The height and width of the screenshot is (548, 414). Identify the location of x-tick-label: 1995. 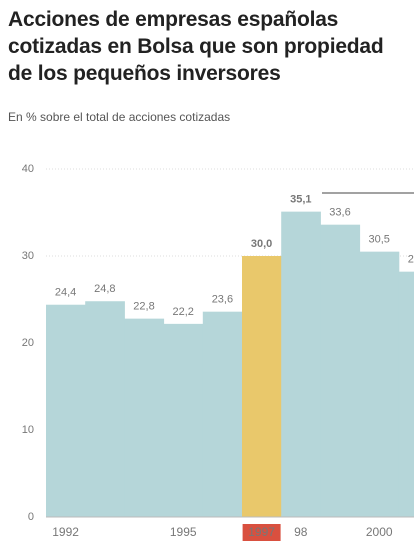
(183, 532).